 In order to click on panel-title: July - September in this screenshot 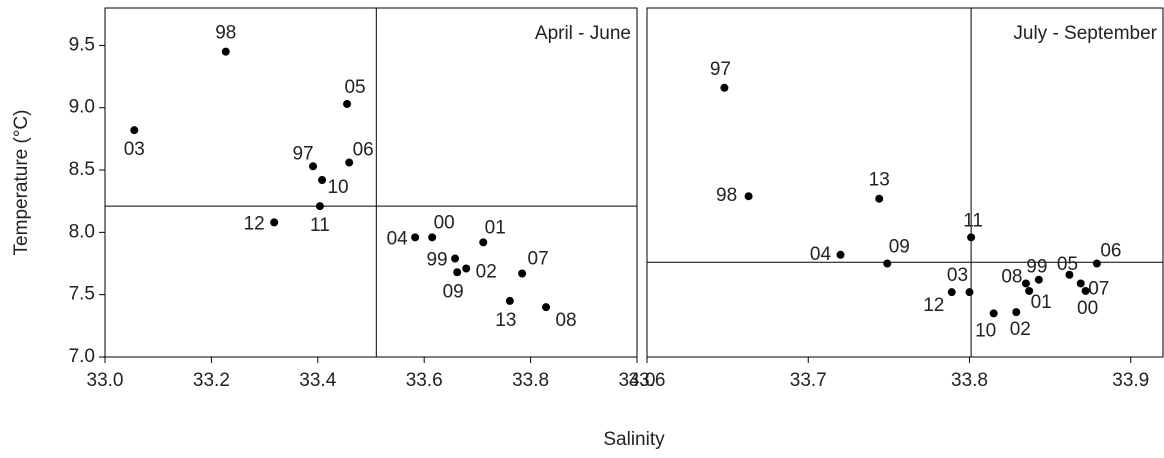, I will do `click(1085, 33)`.